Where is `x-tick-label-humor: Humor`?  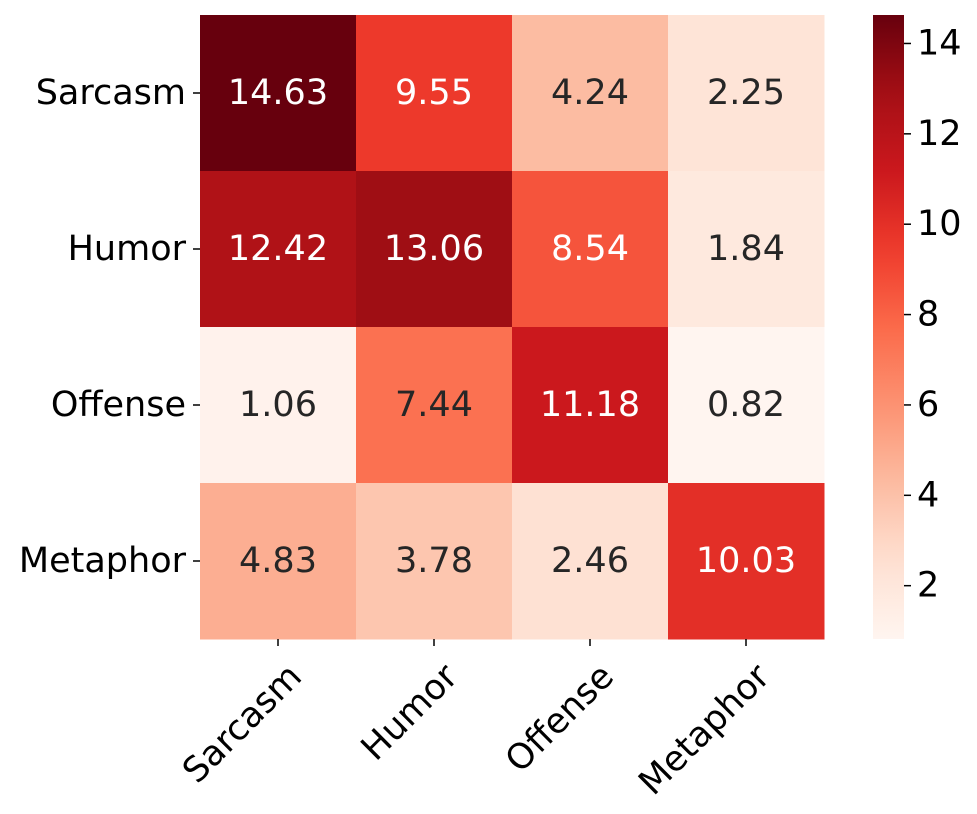 x-tick-label-humor: Humor is located at coordinates (410, 712).